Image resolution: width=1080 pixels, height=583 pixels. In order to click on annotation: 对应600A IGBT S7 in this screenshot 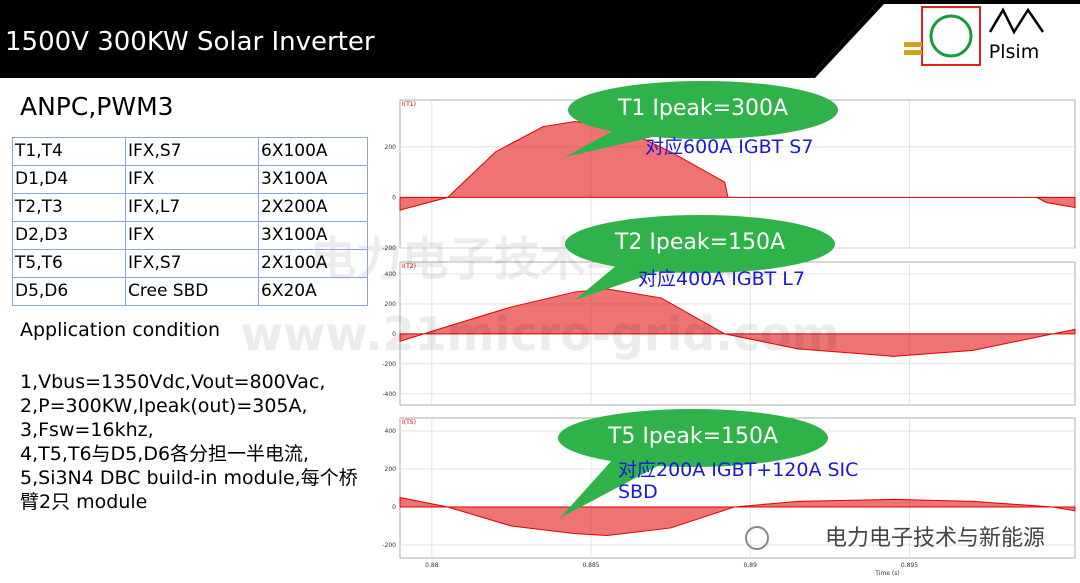, I will do `click(729, 147)`.